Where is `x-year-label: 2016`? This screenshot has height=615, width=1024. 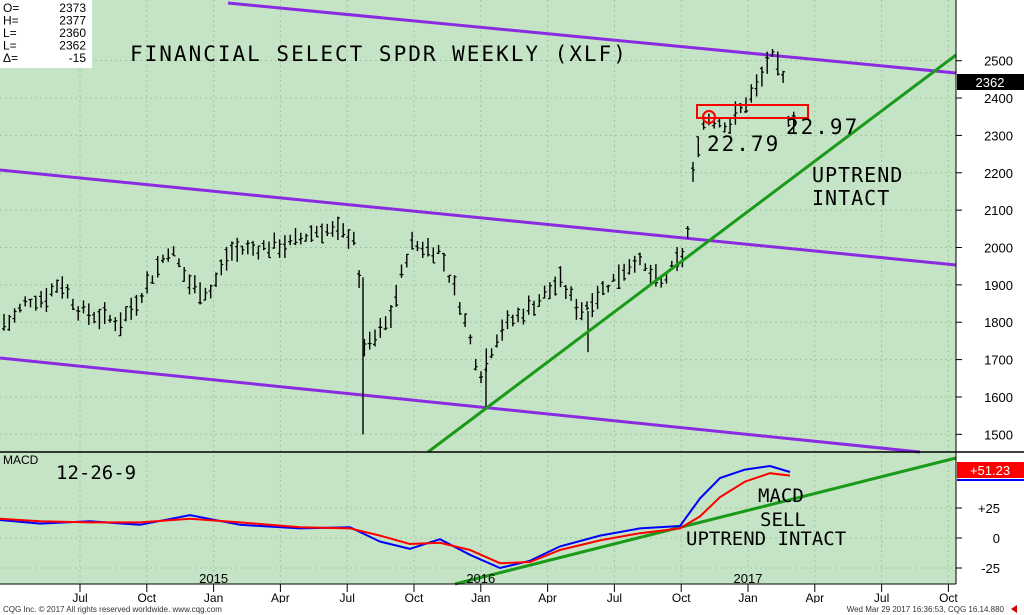 x-year-label: 2016 is located at coordinates (480, 578).